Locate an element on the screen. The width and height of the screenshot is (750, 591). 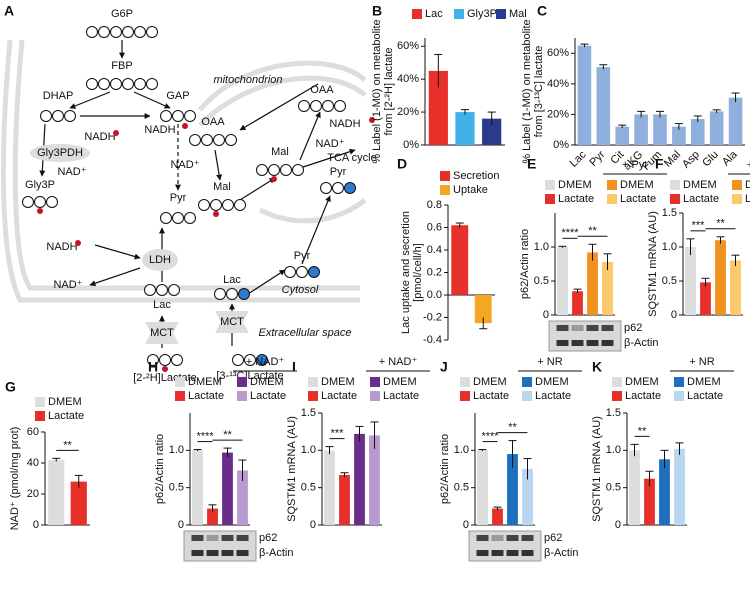
diagram-label: G6P is located at coordinates (122, 14).